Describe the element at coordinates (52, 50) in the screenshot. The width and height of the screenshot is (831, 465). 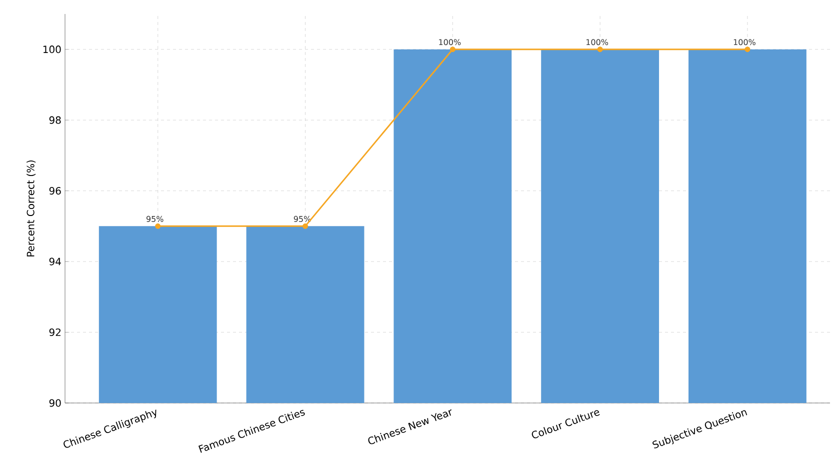
I see `y-tick-label: 100` at that location.